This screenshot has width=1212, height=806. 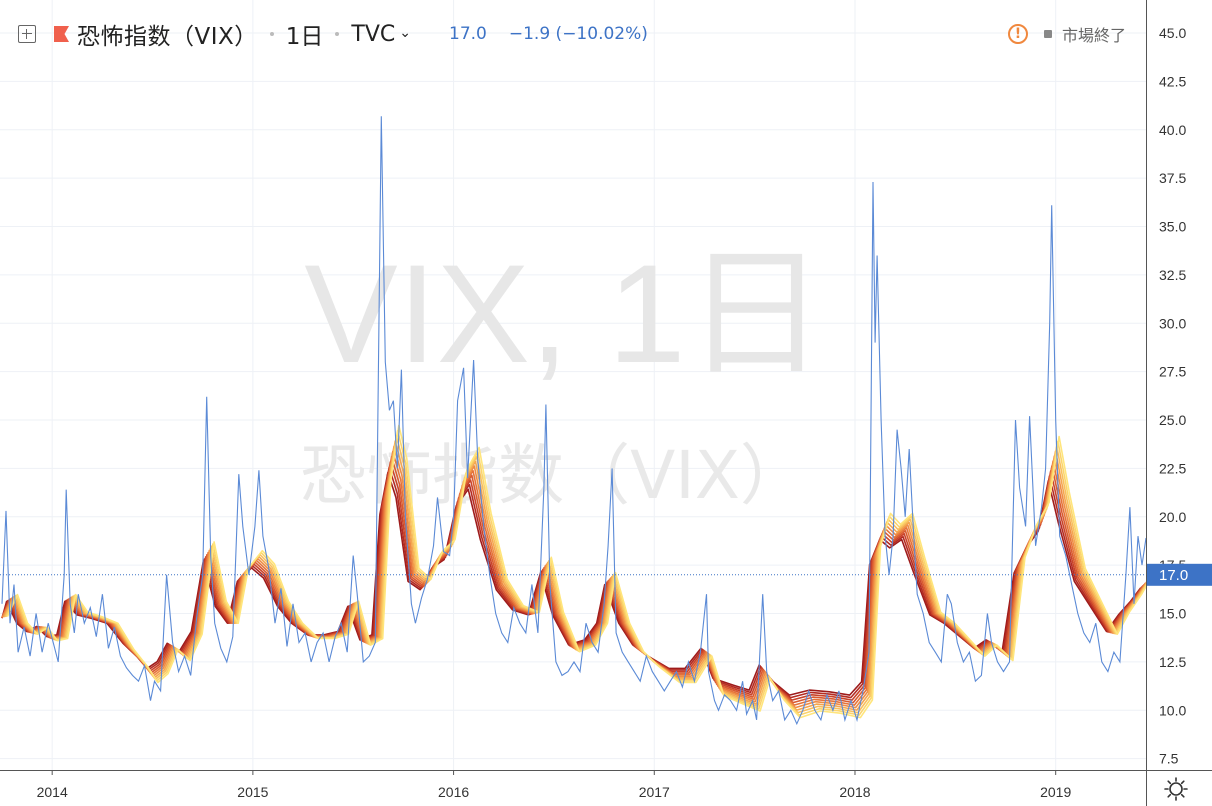 I want to click on symbol-title: 恐怖指数（VIX）, so click(x=167, y=37).